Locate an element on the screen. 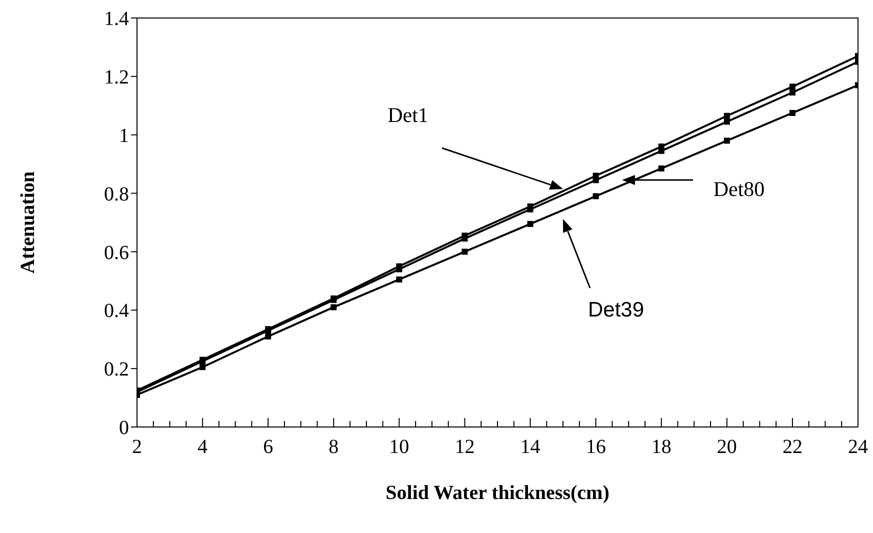 The height and width of the screenshot is (533, 873). annotation: Det1 is located at coordinates (408, 115).